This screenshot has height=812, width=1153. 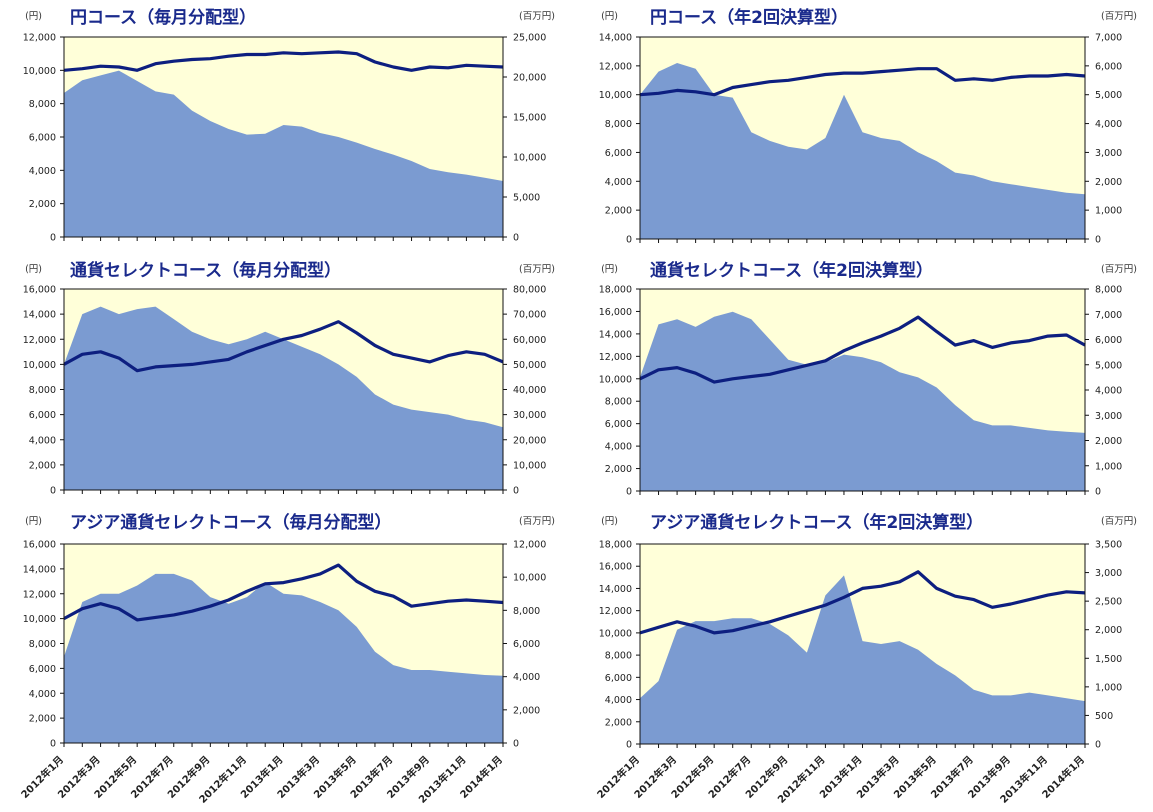 I want to click on y-right-tick-label: 2,500, so click(x=1108, y=602).